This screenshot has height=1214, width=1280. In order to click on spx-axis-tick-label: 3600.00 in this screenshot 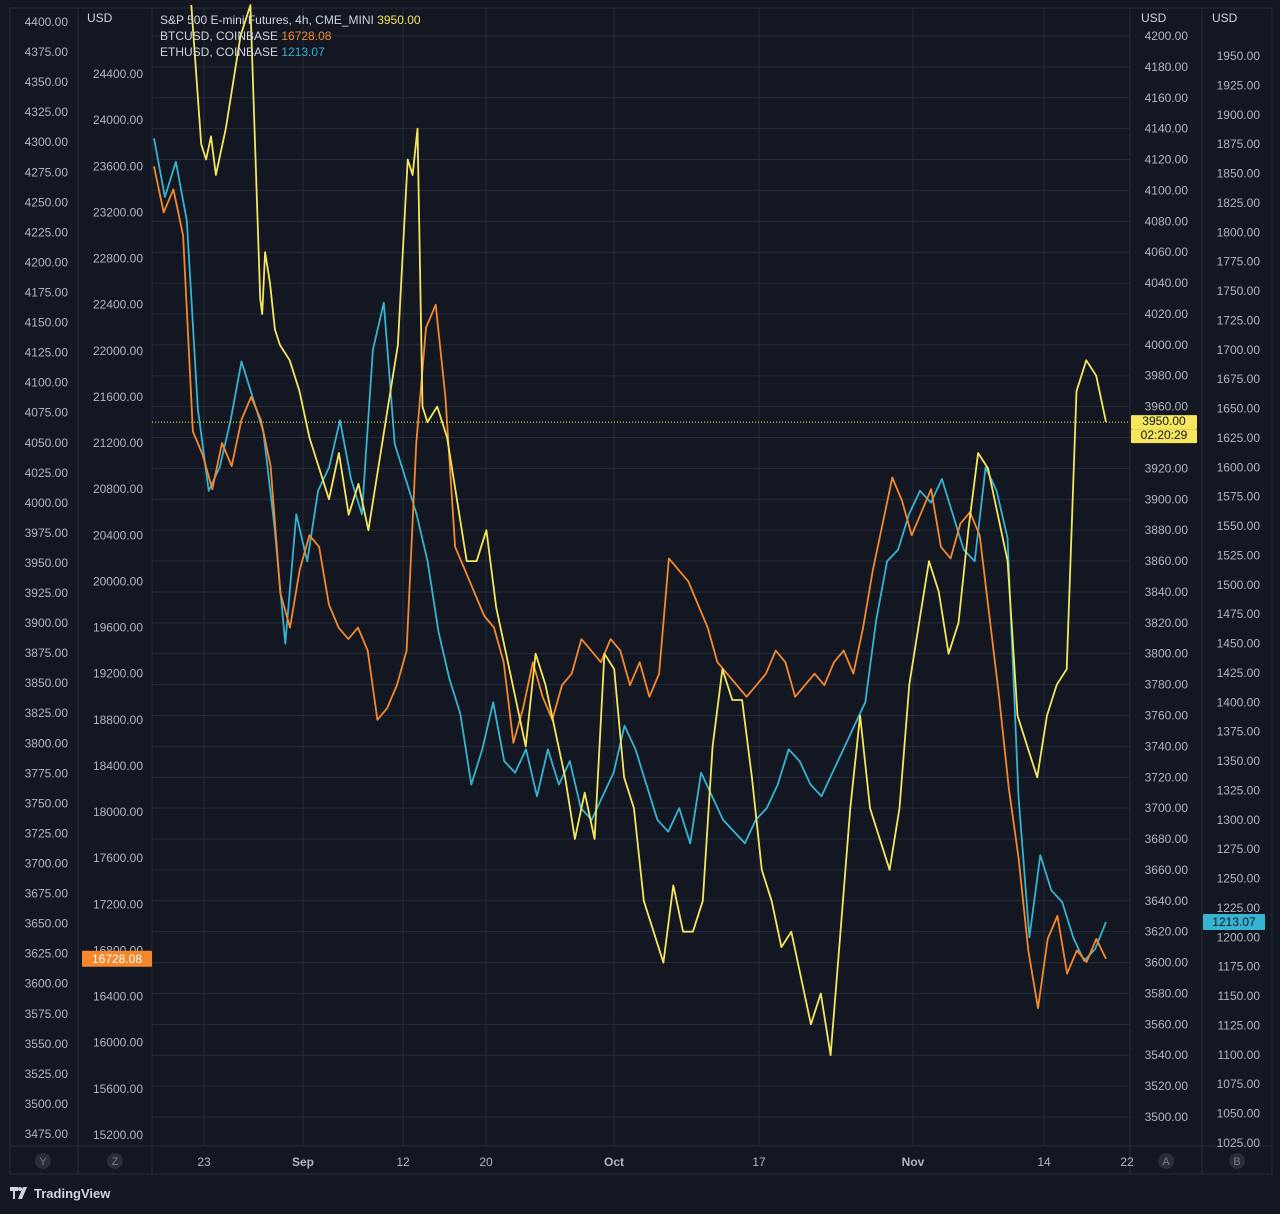, I will do `click(1167, 963)`.